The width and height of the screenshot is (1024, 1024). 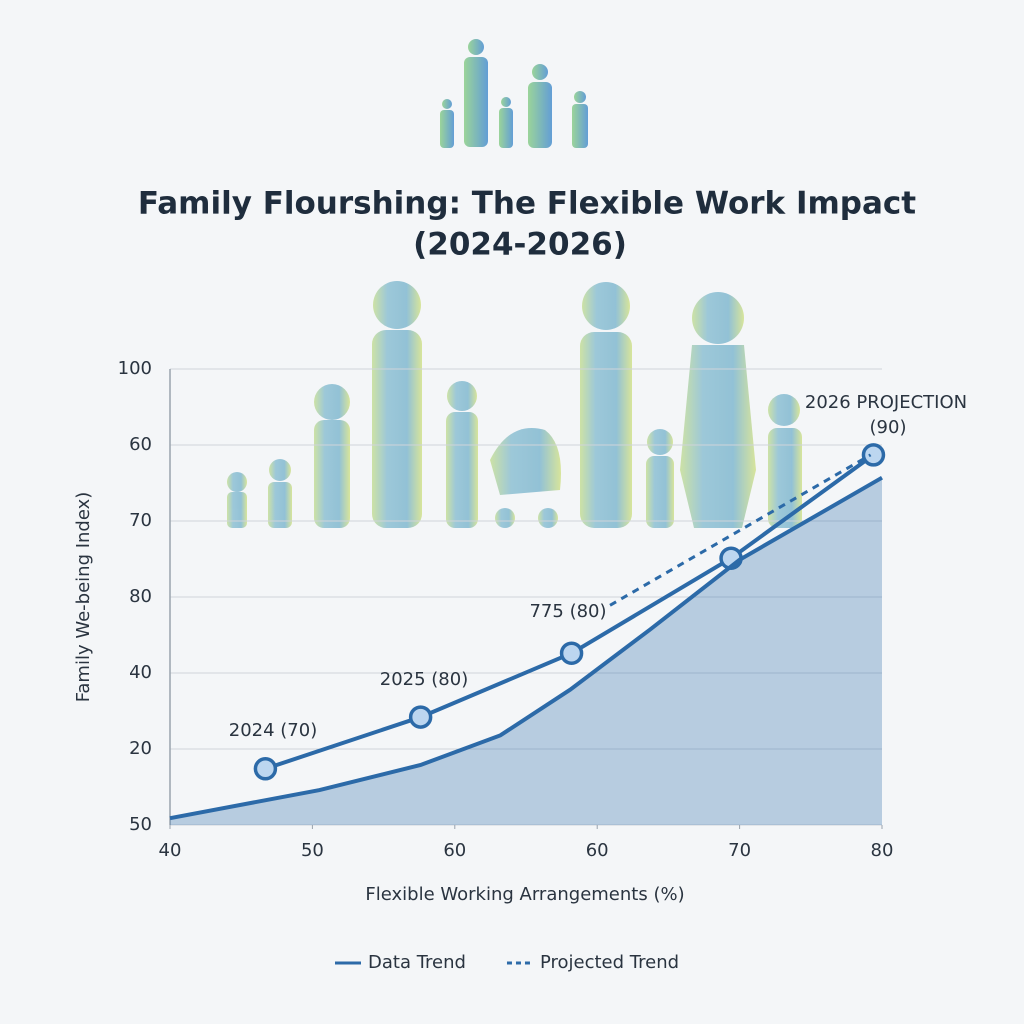 What do you see at coordinates (882, 850) in the screenshot?
I see `x-tick-label: 80` at bounding box center [882, 850].